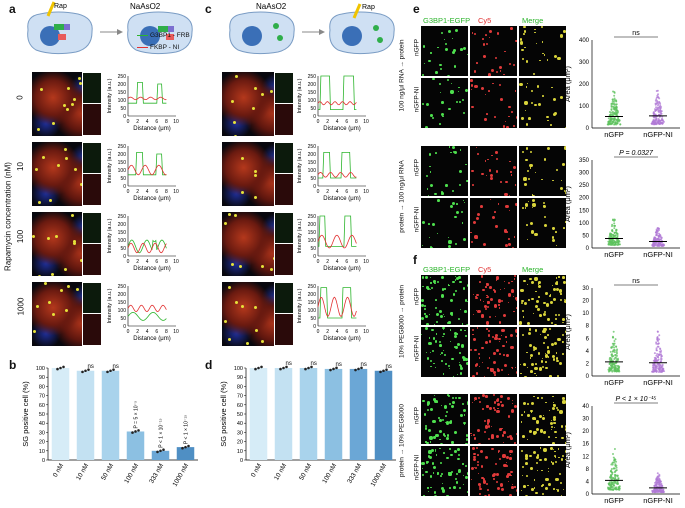 The image size is (685, 508). I want to click on scatter-ytick: 350, so click(584, 161).